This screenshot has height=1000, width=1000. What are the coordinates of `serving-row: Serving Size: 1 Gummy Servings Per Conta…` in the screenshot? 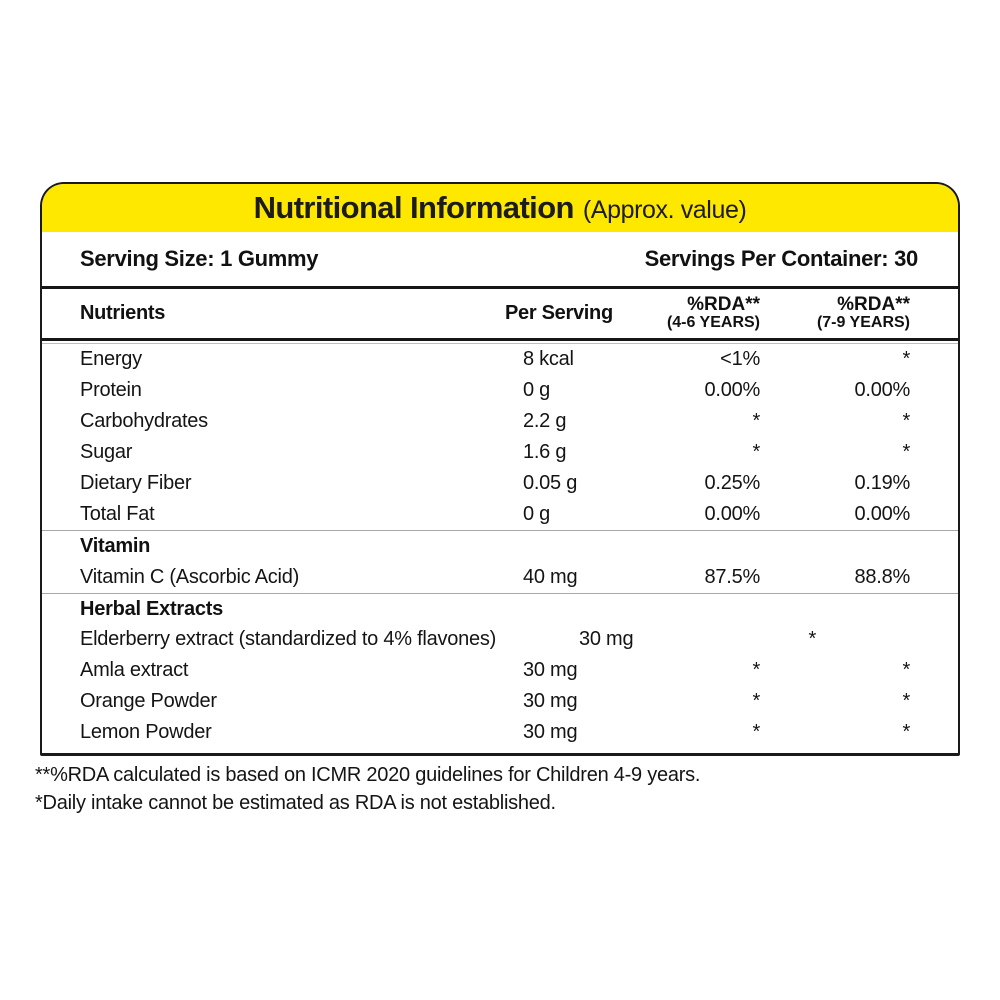 It's located at (500, 260).